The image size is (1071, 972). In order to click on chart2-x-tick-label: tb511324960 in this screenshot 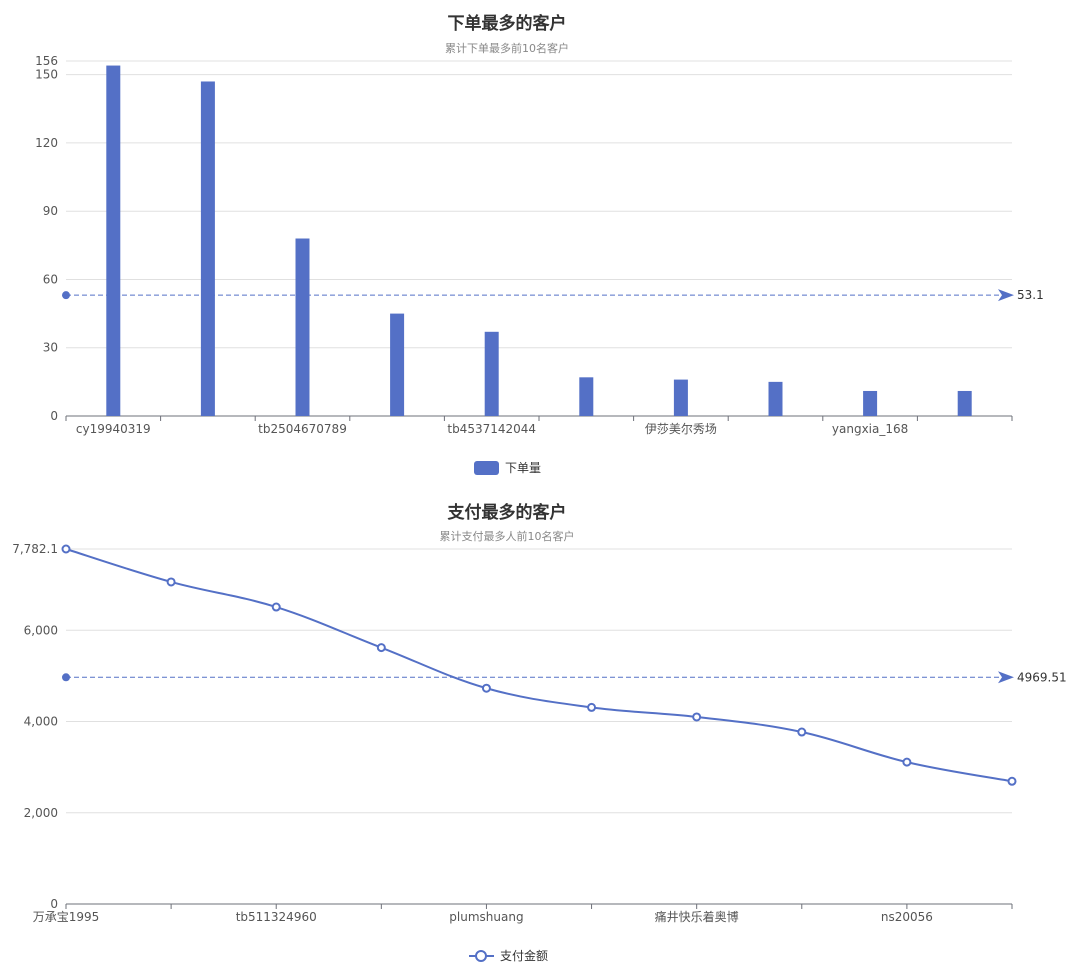, I will do `click(276, 917)`.